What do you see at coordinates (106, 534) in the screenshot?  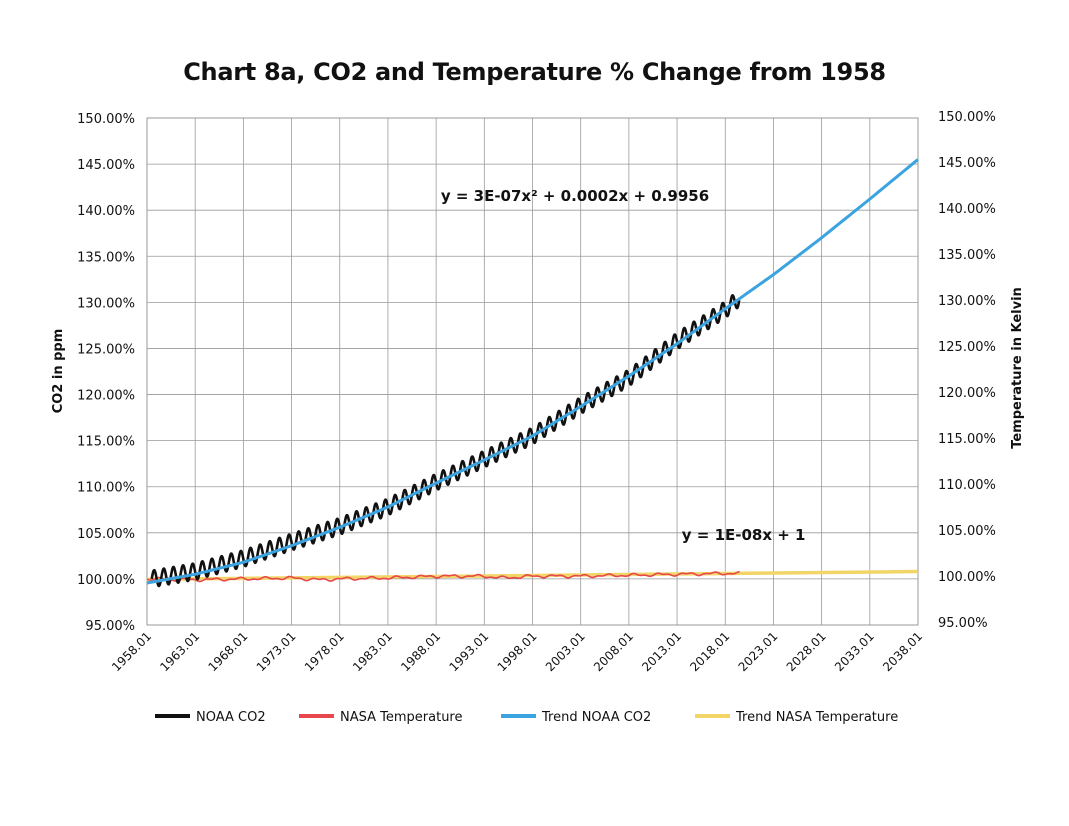 I see `y-tick-label-left: 105.00%` at bounding box center [106, 534].